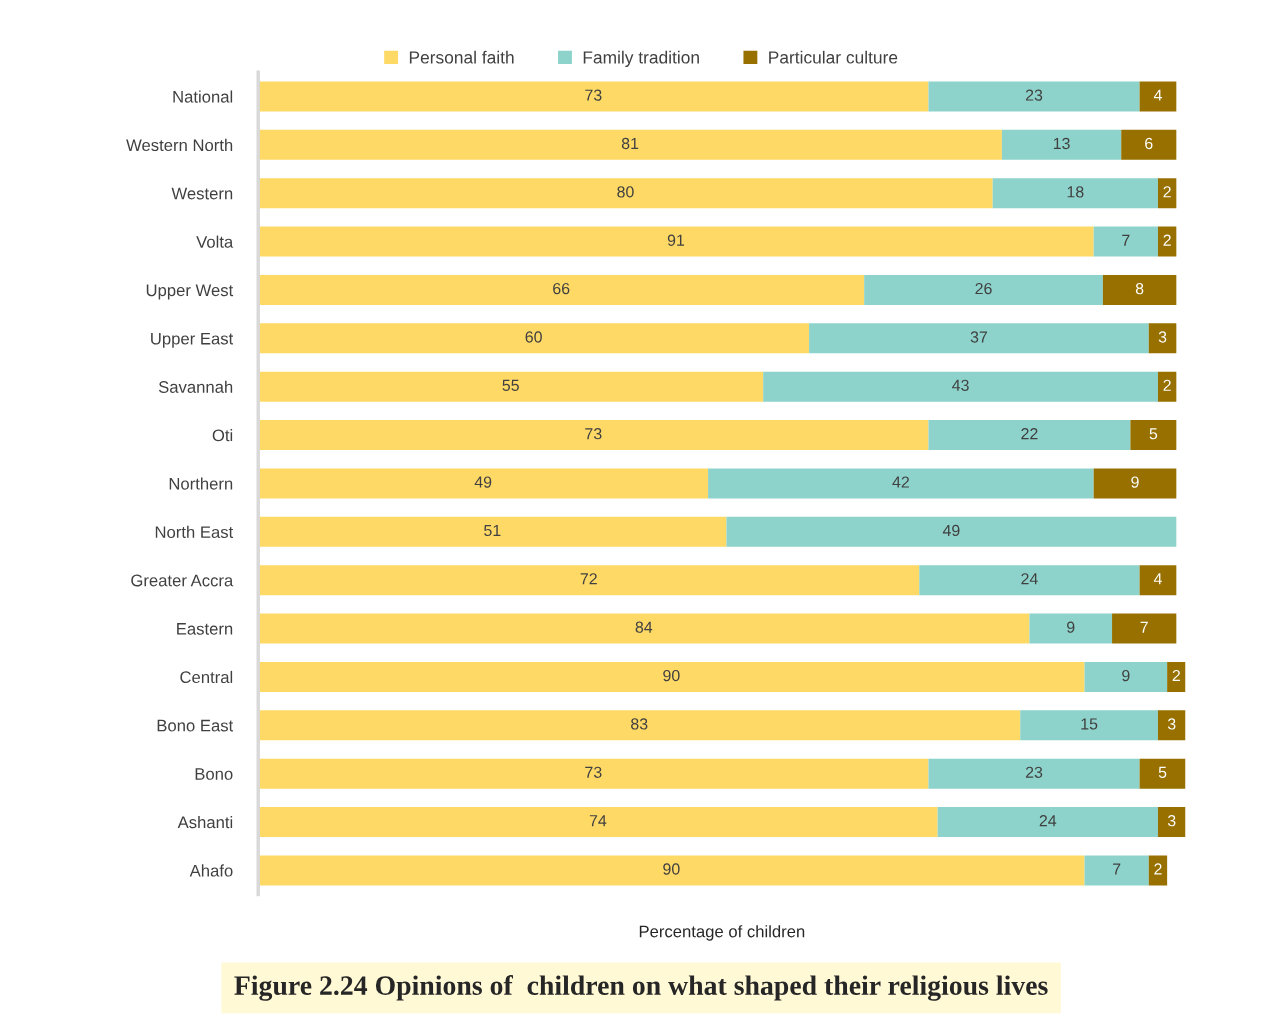 Image resolution: width=1272 pixels, height=1033 pixels. I want to click on data-label: 18, so click(1075, 192).